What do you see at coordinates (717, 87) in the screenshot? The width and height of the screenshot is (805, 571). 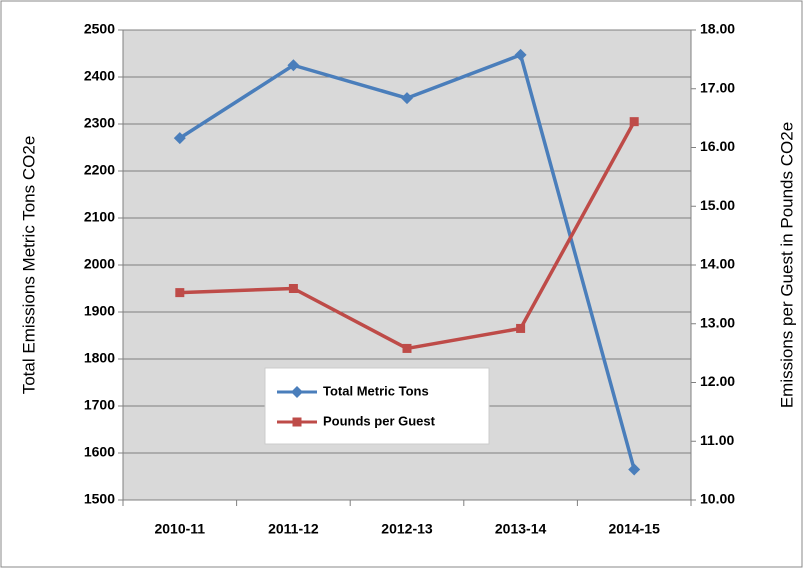 I see `y2-tick-label: 17.00` at bounding box center [717, 87].